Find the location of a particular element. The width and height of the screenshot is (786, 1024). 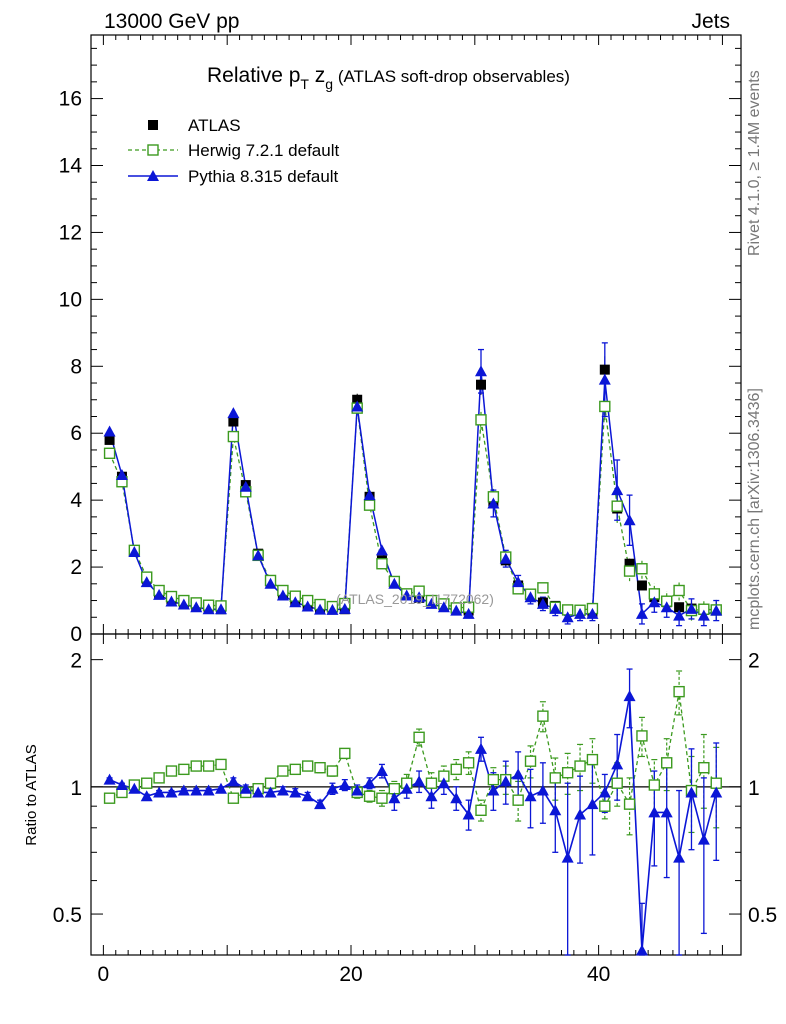

ratio-ylabel: Ratio to ATLAS is located at coordinates (31, 794).